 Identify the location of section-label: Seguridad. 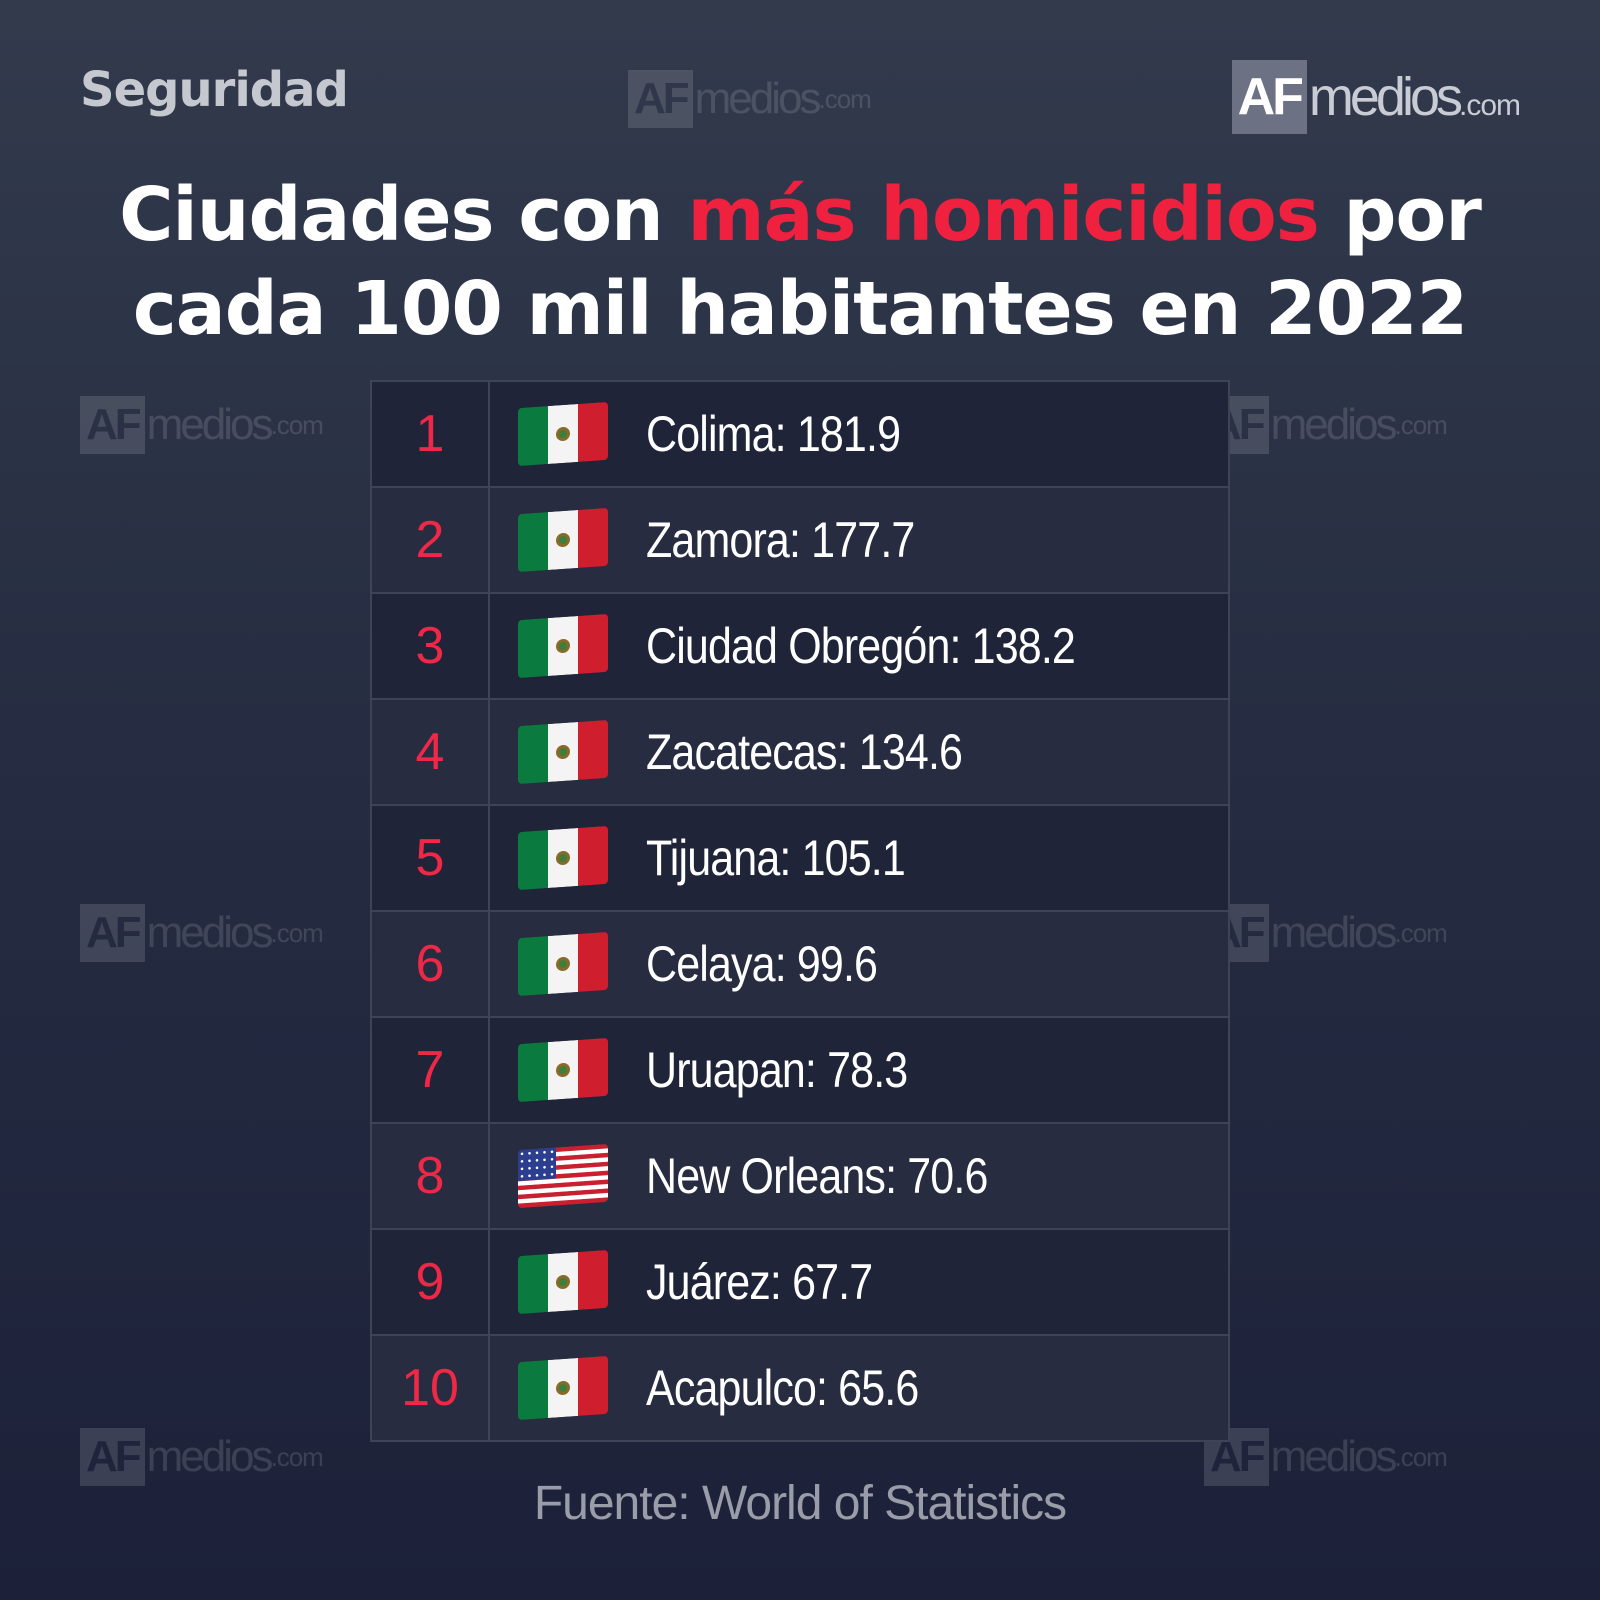
(214, 90).